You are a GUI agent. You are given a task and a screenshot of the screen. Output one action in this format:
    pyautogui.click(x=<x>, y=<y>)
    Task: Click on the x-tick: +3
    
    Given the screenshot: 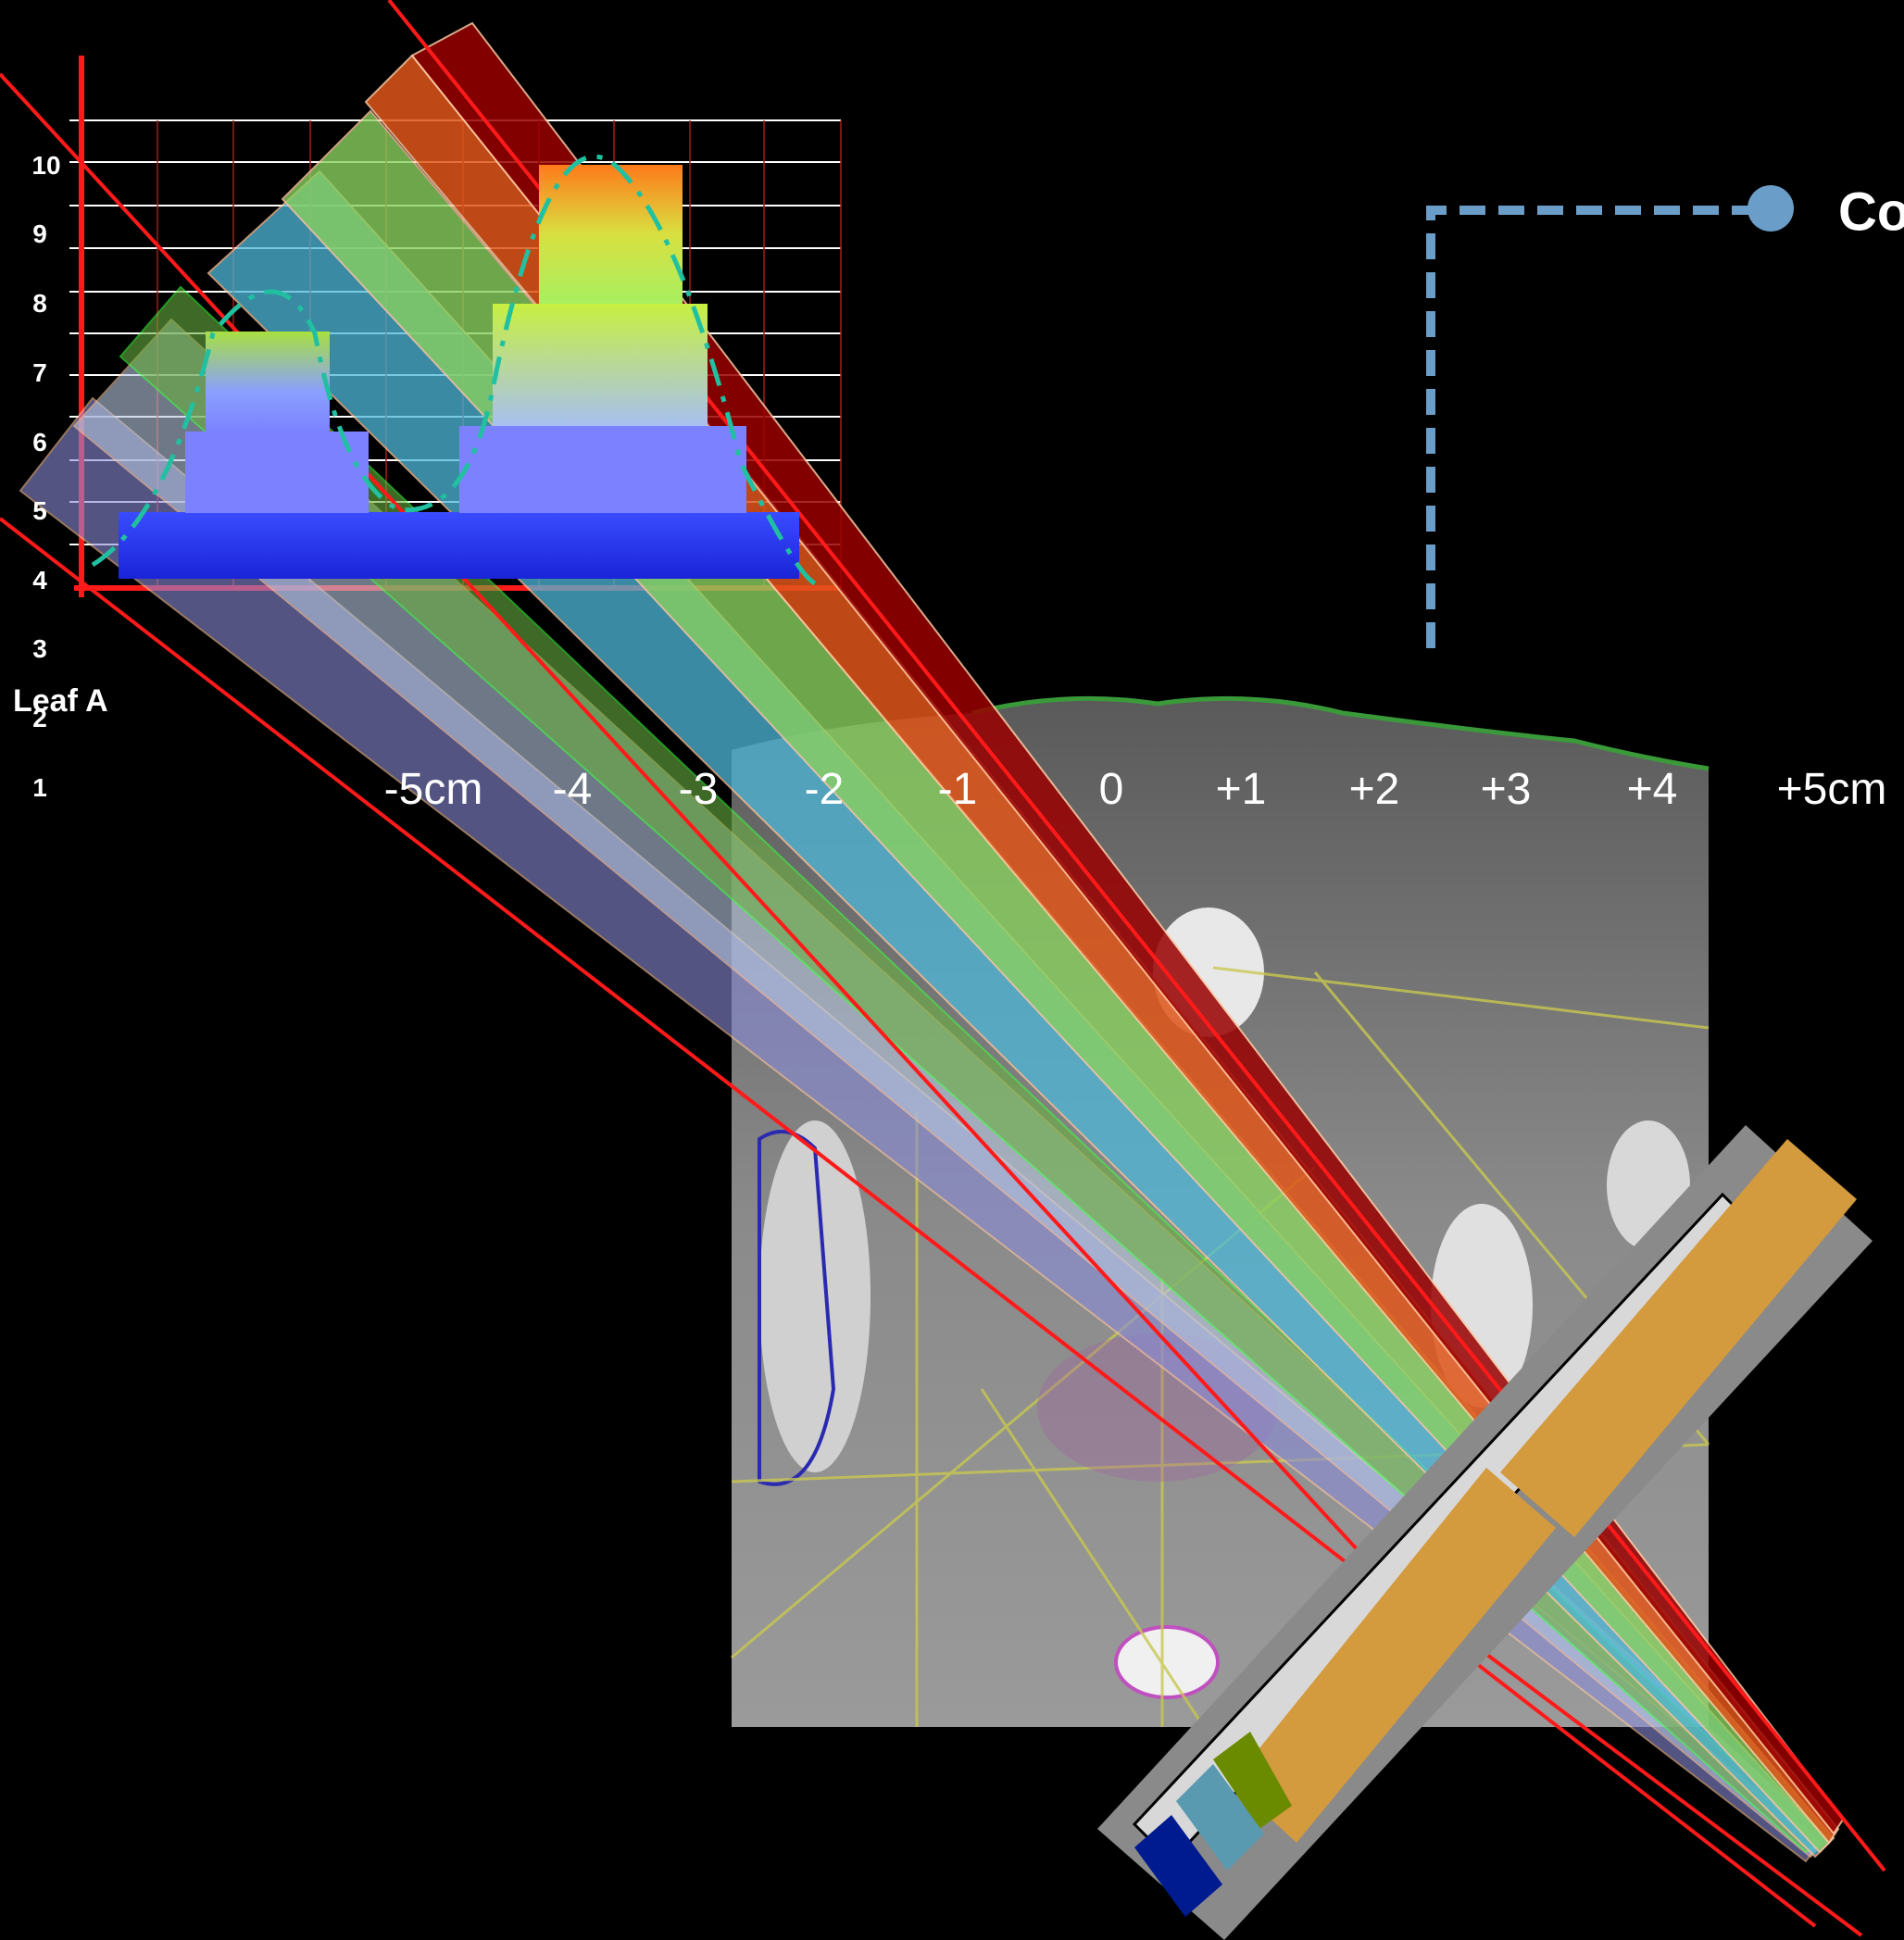 What is the action you would take?
    pyautogui.click(x=1506, y=789)
    